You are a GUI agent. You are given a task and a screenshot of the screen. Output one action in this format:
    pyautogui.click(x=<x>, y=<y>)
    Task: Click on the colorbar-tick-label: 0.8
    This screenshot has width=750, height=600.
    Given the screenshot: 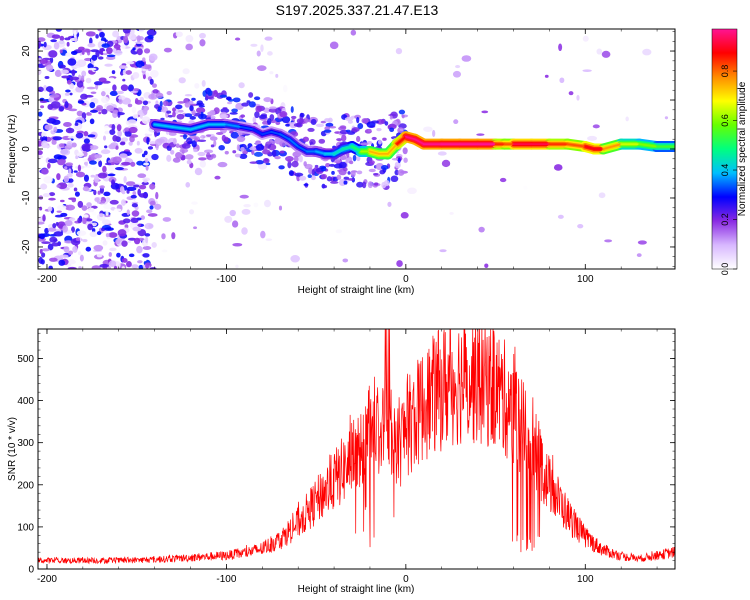 What is the action you would take?
    pyautogui.click(x=725, y=71)
    